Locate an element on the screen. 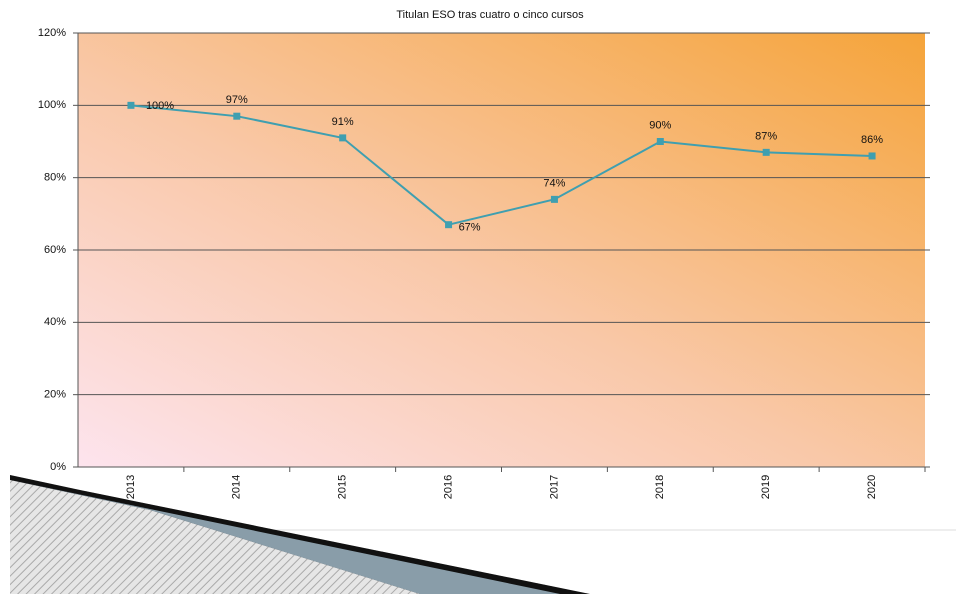 Image resolution: width=956 pixels, height=594 pixels. y-tick-label: 20% is located at coordinates (55, 395).